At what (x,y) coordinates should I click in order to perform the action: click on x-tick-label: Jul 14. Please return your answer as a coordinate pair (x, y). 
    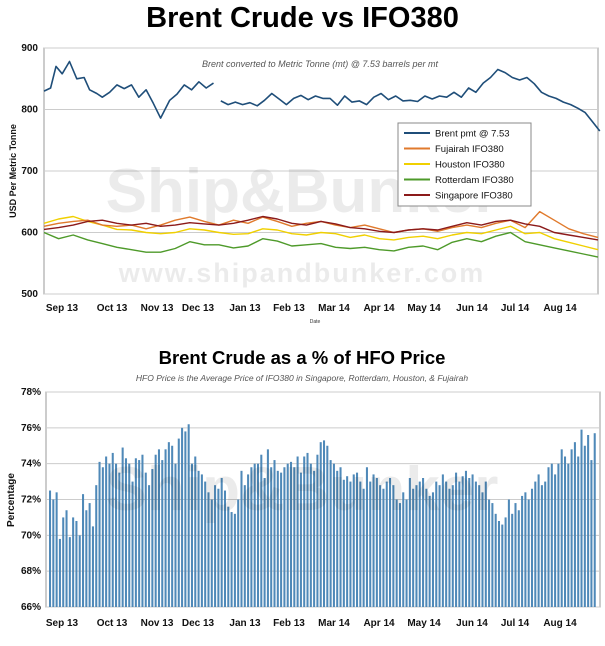
    Looking at the image, I should click on (515, 308).